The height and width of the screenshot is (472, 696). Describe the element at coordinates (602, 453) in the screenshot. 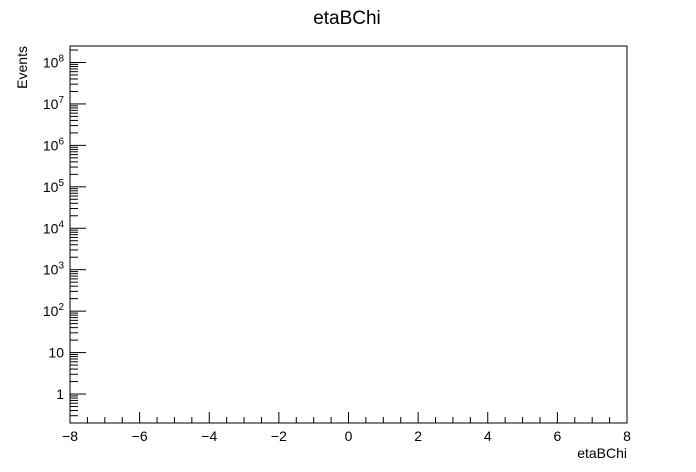

I see `x-axis-label: etaBChi` at that location.